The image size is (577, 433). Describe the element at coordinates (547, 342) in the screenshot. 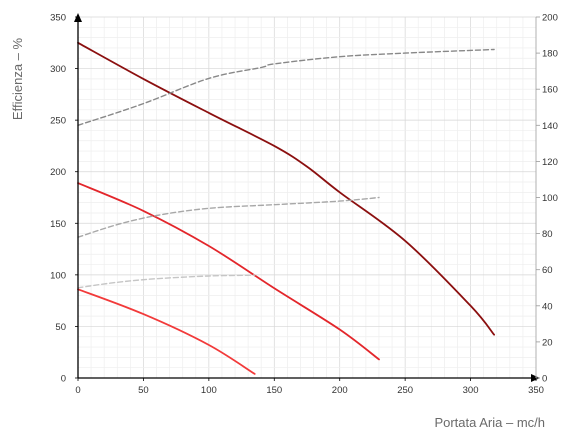

I see `y2-tick-label: 20` at that location.